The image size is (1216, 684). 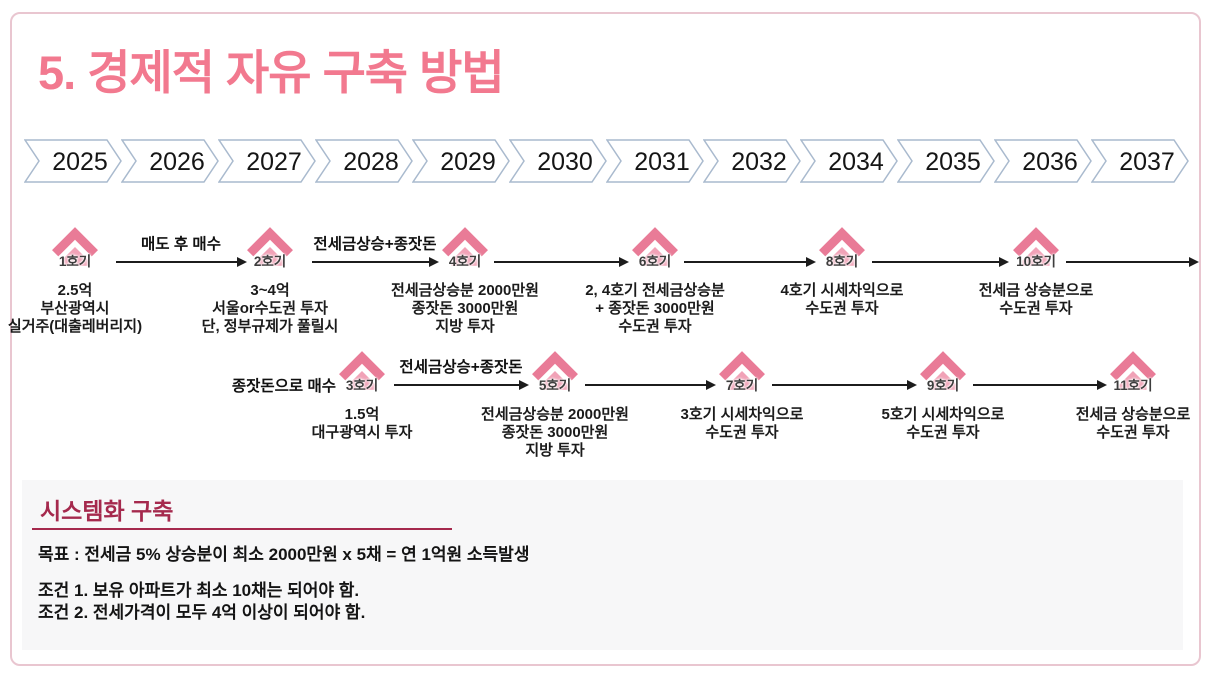 What do you see at coordinates (655, 261) in the screenshot?
I see `house-label: 6호기` at bounding box center [655, 261].